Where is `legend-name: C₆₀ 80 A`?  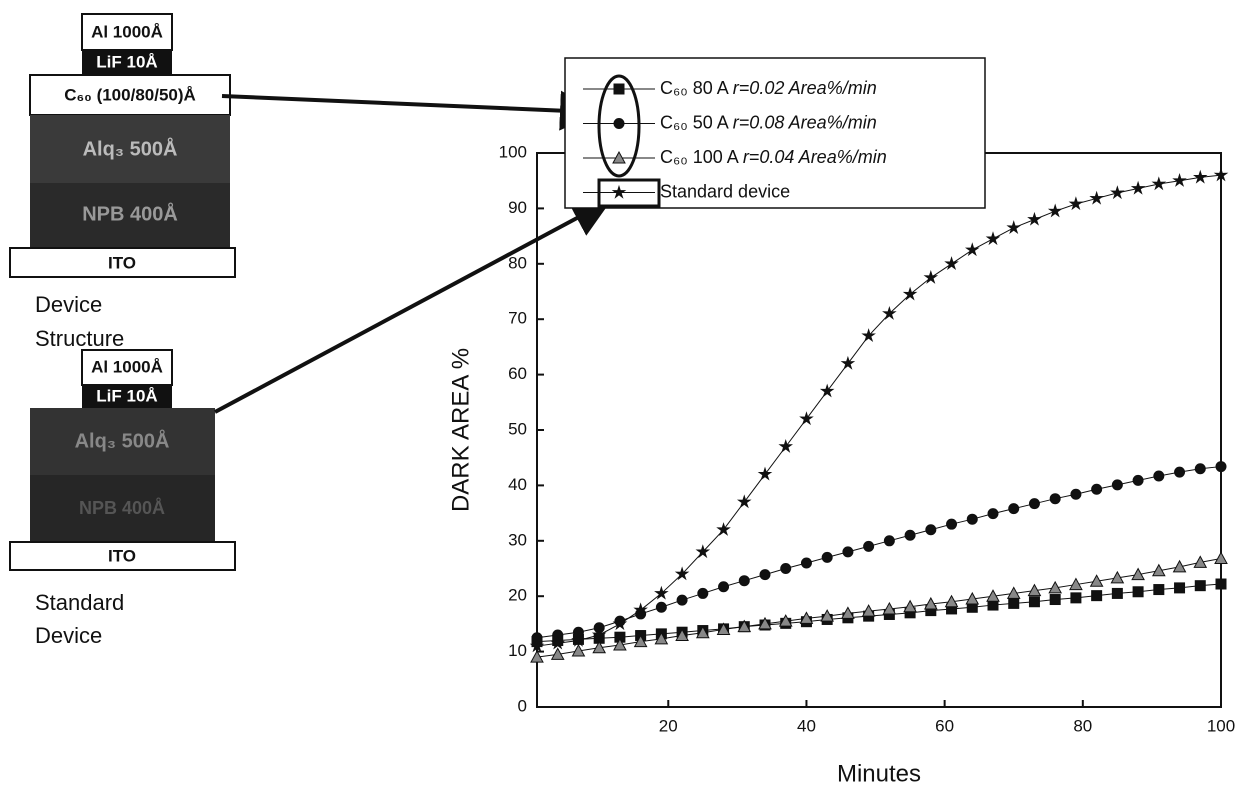
legend-name: C₆₀ 80 A is located at coordinates (694, 88).